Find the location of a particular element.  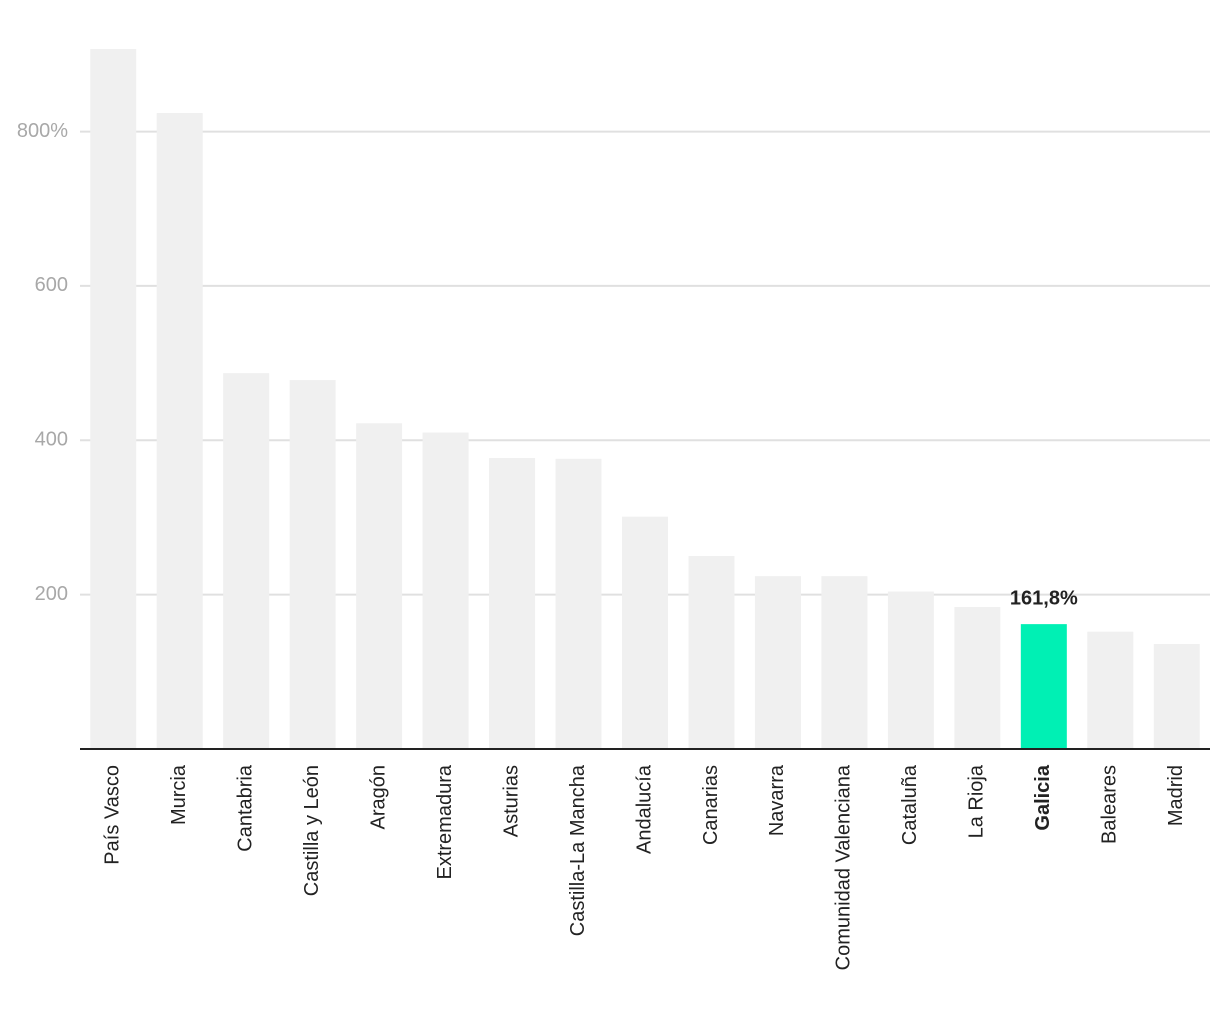

y-tick-label: 800% is located at coordinates (42, 131).